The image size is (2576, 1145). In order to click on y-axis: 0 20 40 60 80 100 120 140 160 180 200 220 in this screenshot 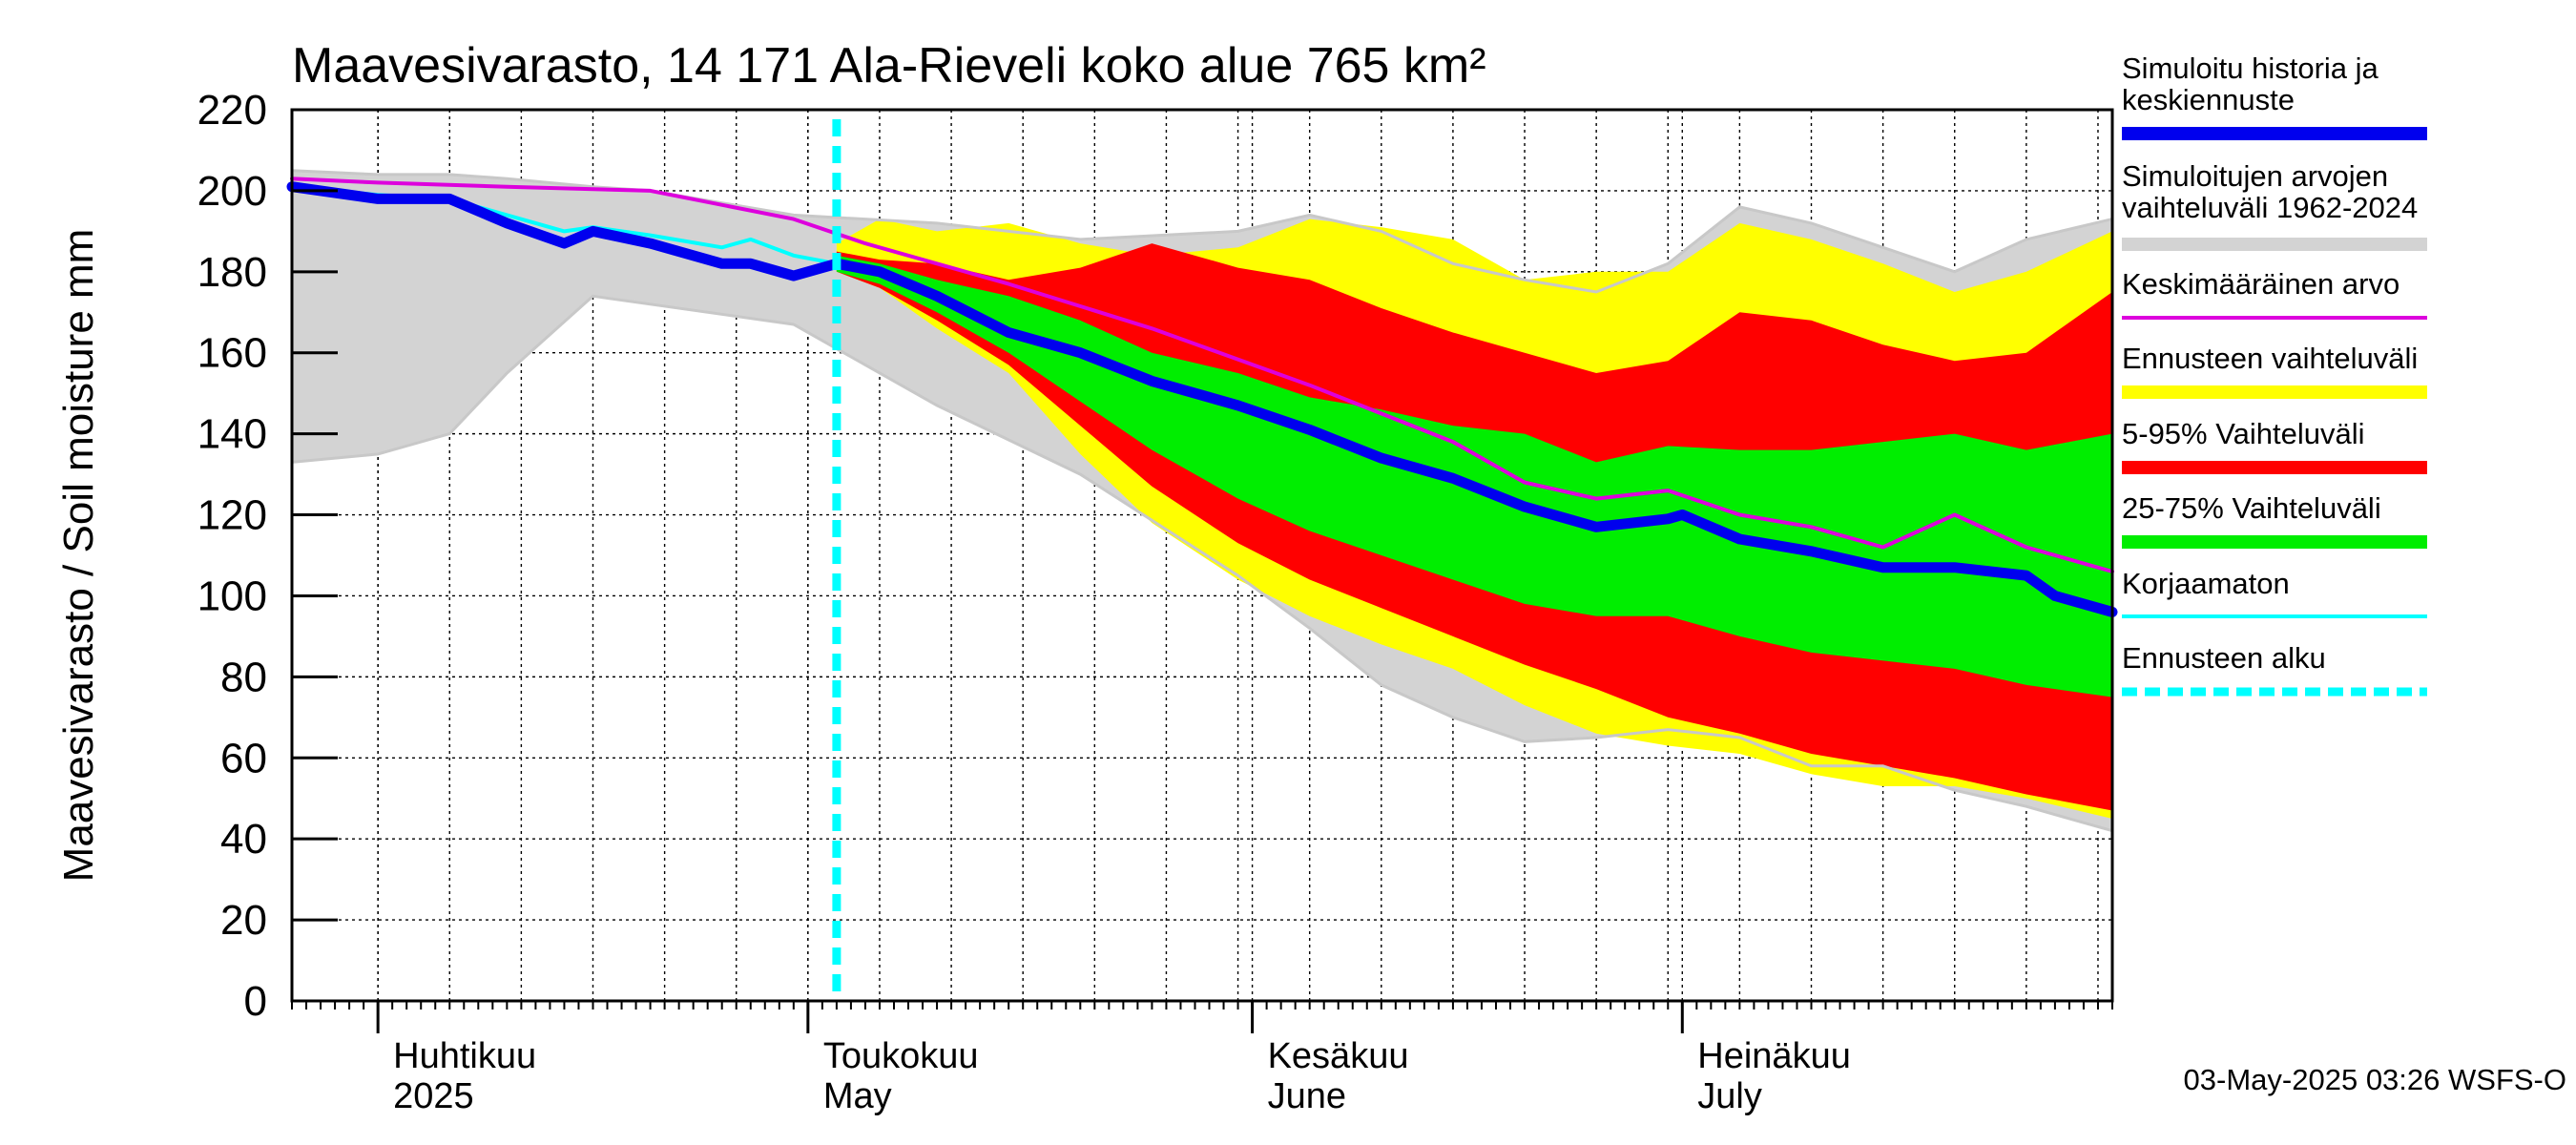, I will do `click(267, 556)`.